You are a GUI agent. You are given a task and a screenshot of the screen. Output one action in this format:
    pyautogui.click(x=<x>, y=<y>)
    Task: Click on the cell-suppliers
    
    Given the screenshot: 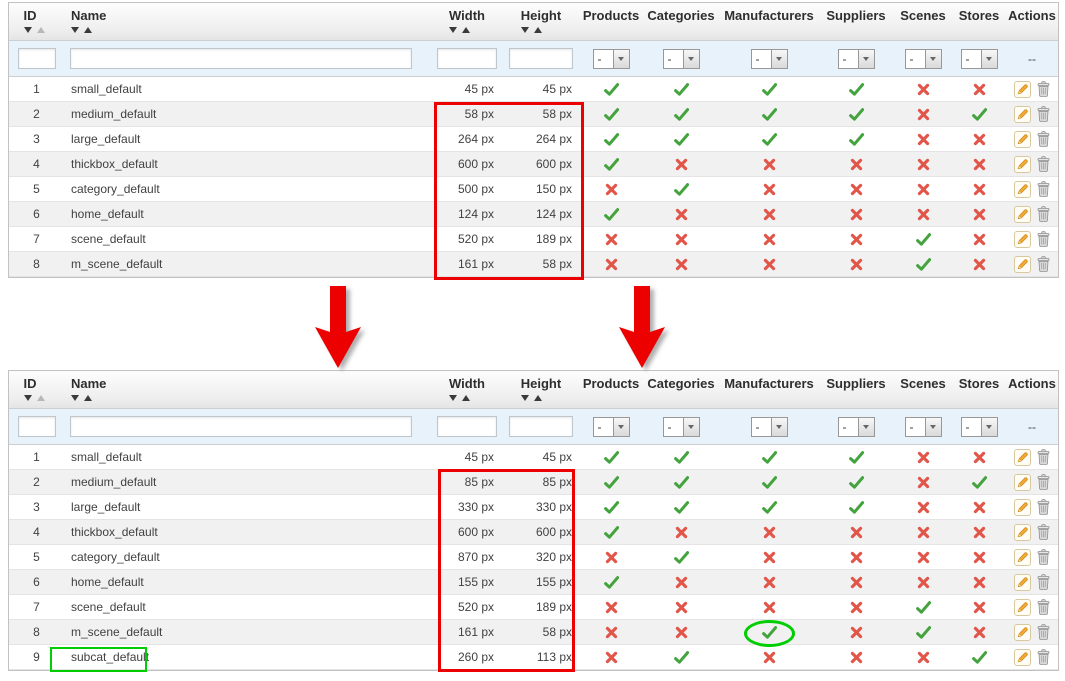 What is the action you would take?
    pyautogui.click(x=856, y=507)
    